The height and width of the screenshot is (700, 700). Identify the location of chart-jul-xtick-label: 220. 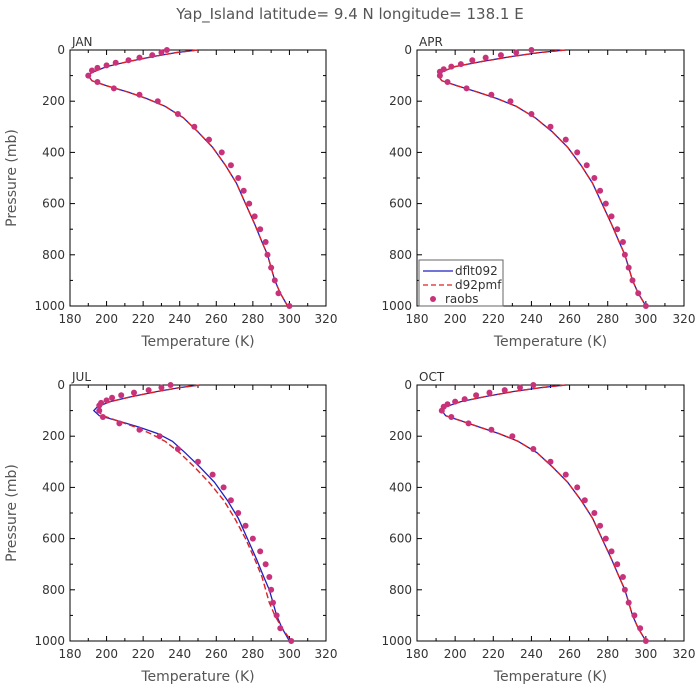
(143, 654).